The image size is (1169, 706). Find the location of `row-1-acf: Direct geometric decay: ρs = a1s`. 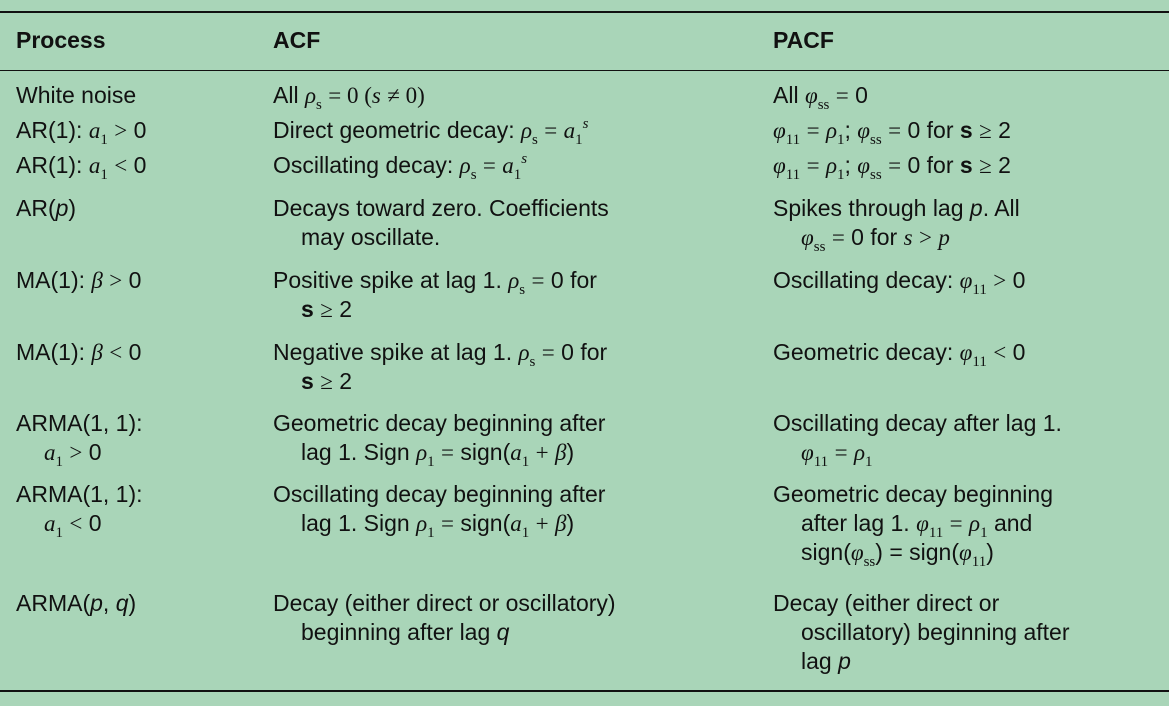

row-1-acf: Direct geometric decay: ρs = a1s is located at coordinates (431, 132).